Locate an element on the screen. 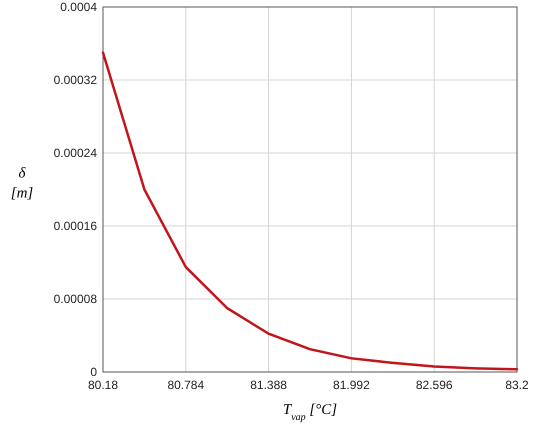  y-tick-label: 0 is located at coordinates (94, 372).